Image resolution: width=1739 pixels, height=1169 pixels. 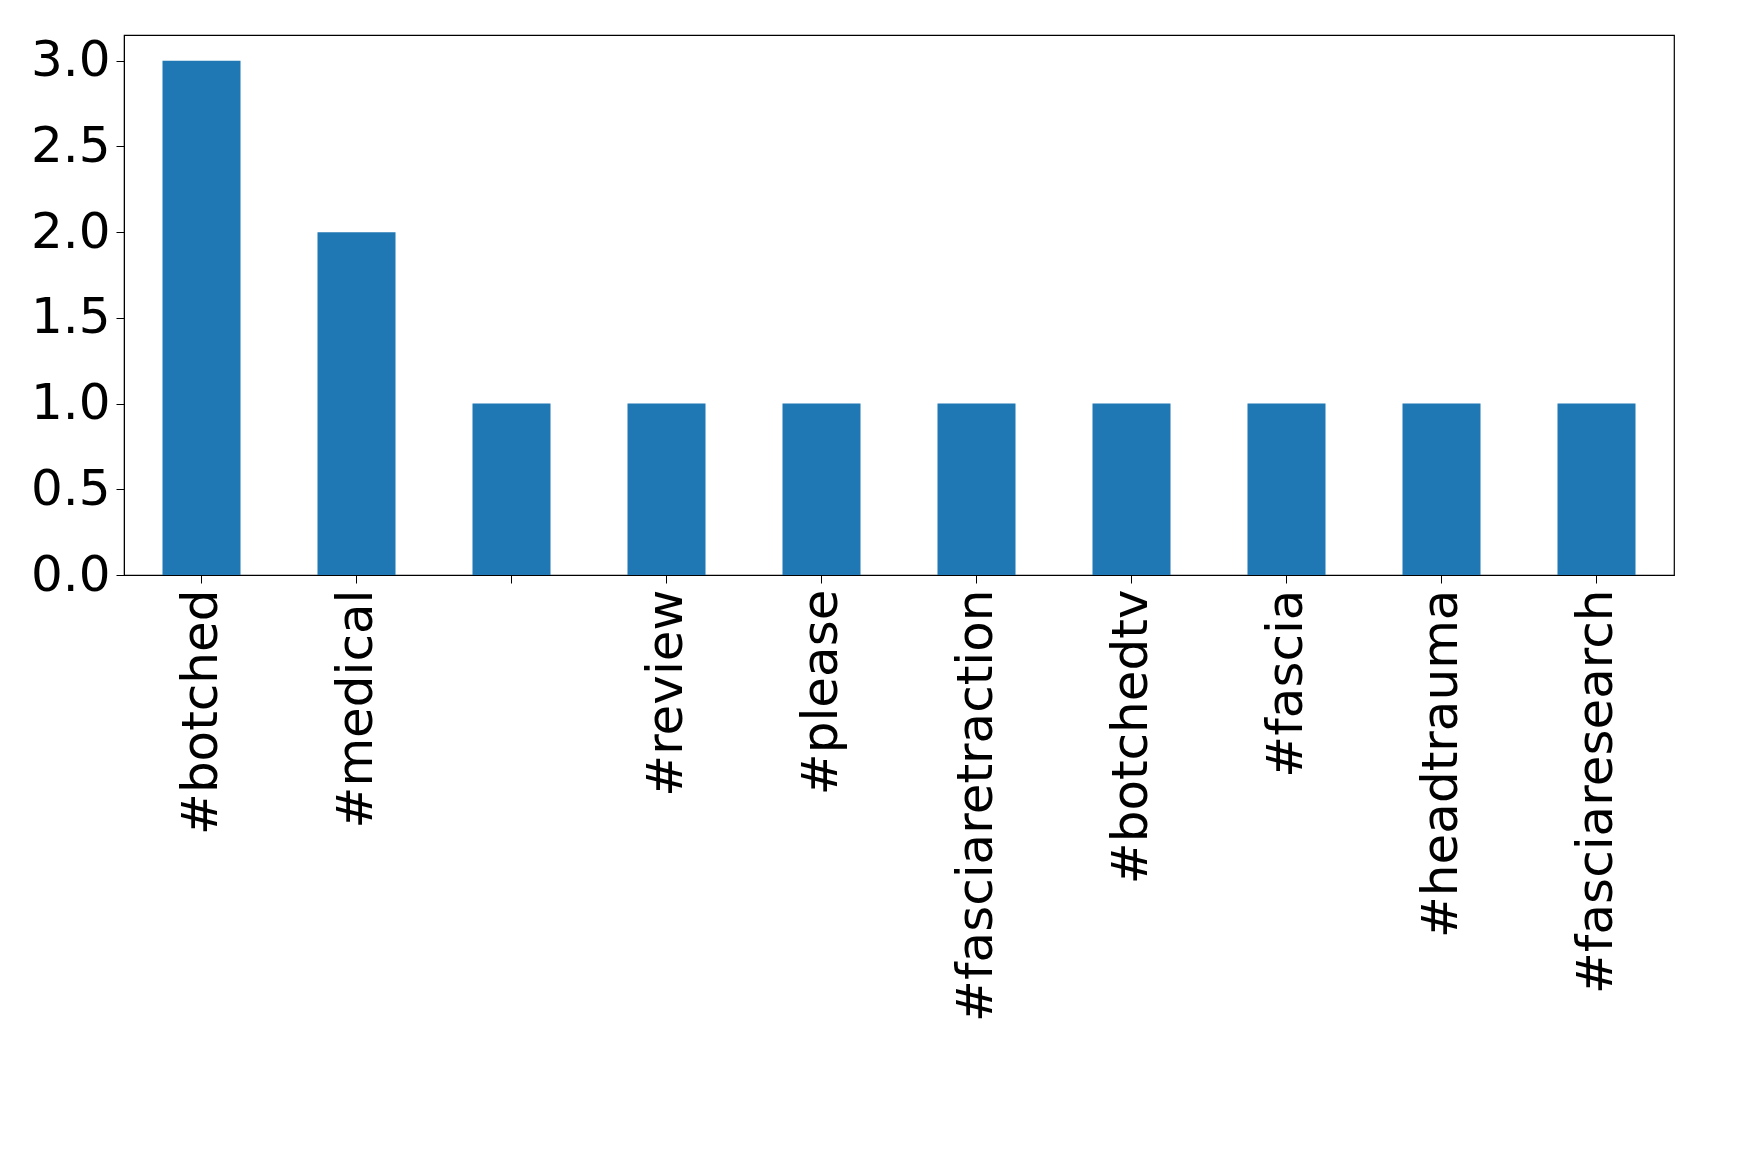 What do you see at coordinates (70, 316) in the screenshot?
I see `y-tick-label: 1.5` at bounding box center [70, 316].